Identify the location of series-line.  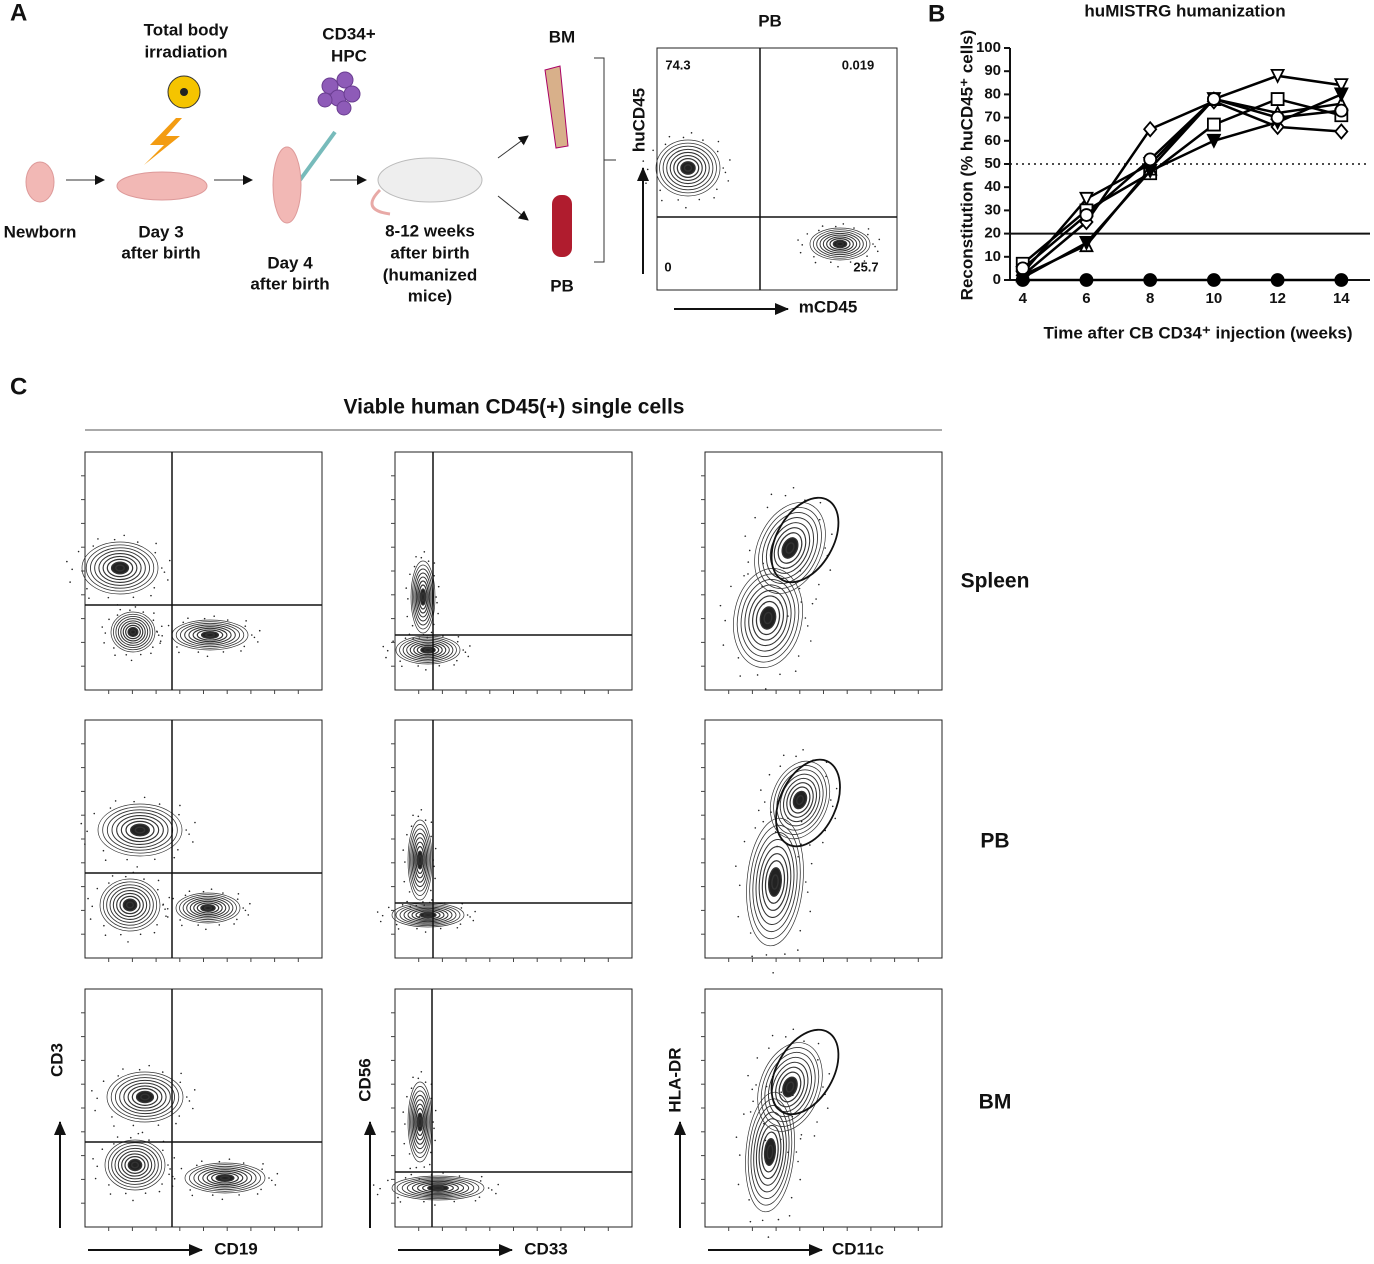
(1182, 187).